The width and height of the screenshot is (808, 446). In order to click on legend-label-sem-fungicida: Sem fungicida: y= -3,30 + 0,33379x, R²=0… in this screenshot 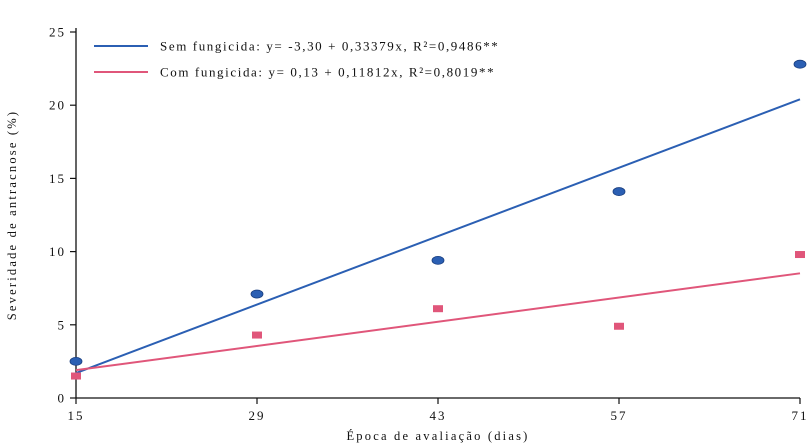, I will do `click(329, 46)`.